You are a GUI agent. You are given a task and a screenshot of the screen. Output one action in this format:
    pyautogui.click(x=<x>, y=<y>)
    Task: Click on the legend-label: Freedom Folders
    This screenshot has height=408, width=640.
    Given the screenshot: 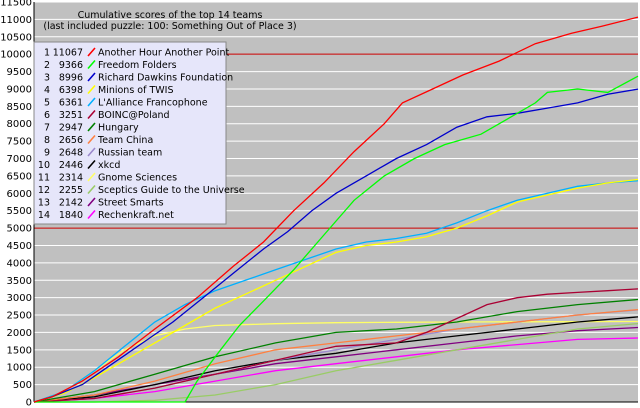 What is the action you would take?
    pyautogui.click(x=137, y=65)
    